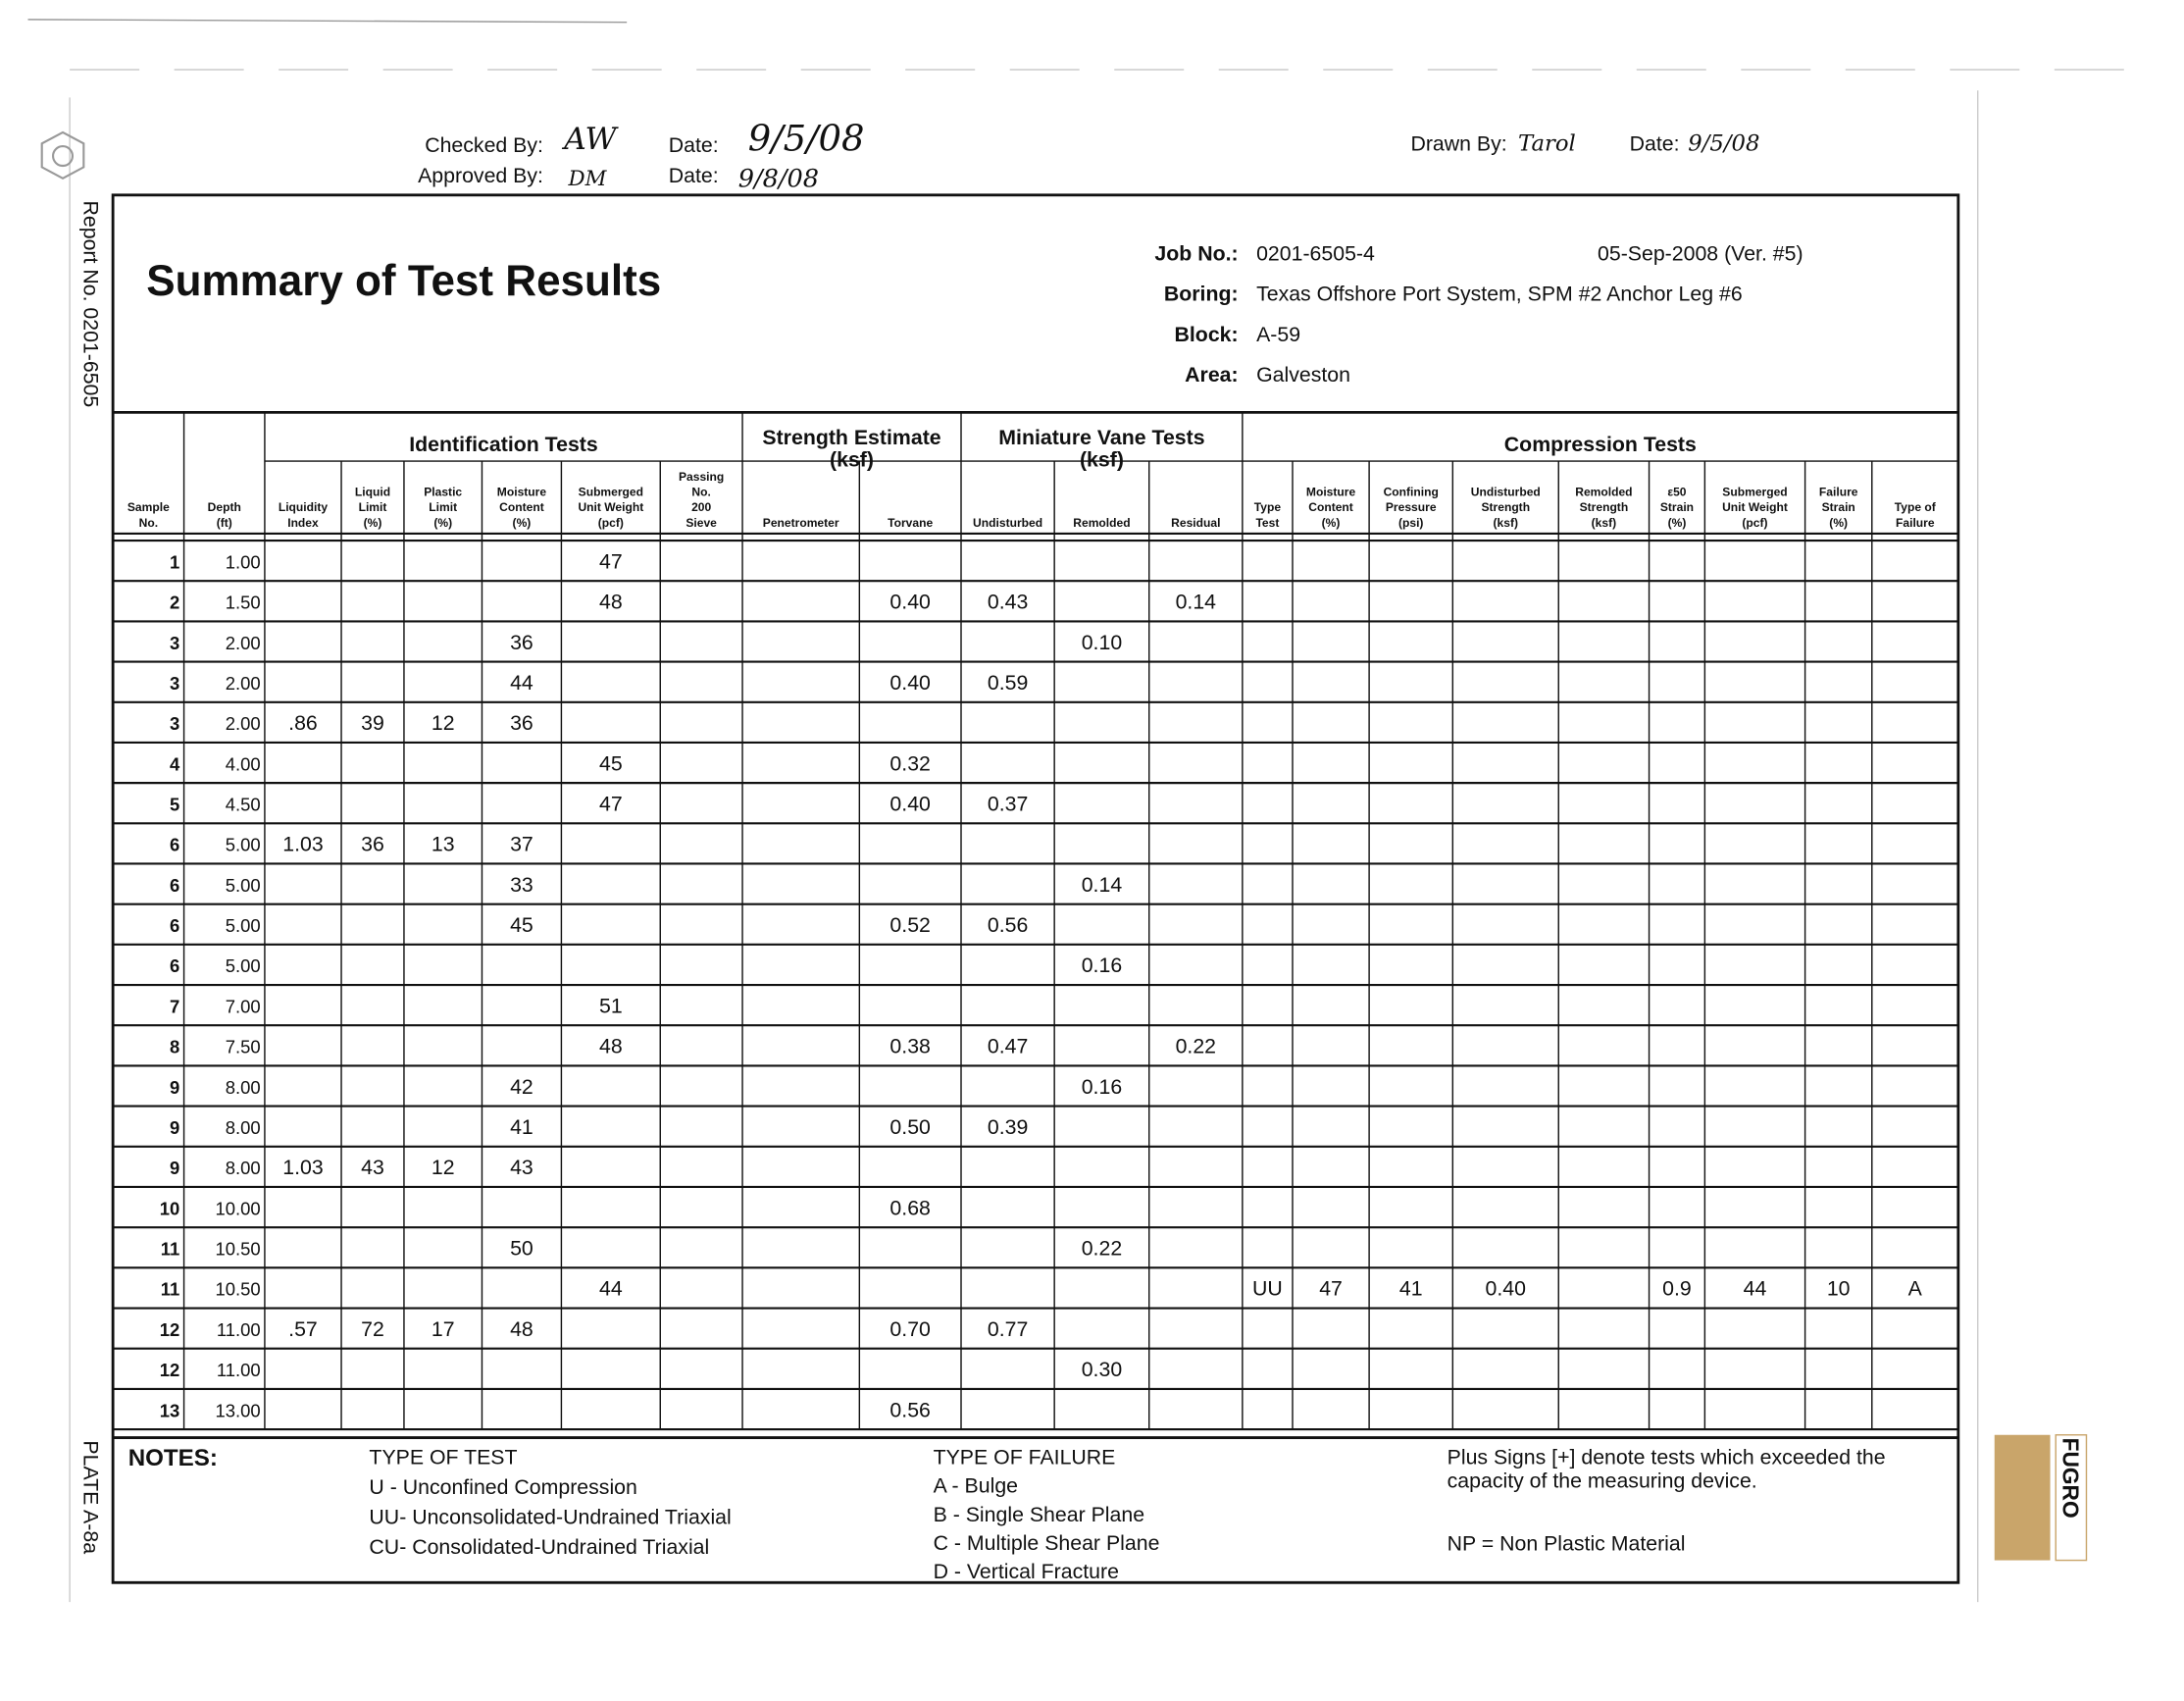 The width and height of the screenshot is (2184, 1701). I want to click on column-header: Strength, so click(1505, 507).